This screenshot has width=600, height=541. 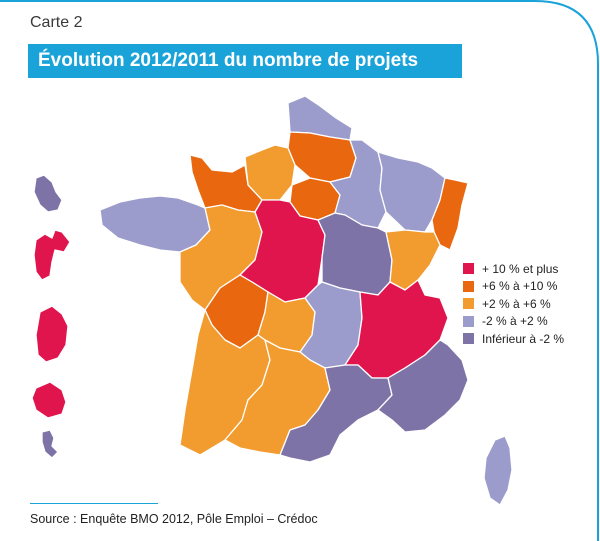 What do you see at coordinates (52, 255) in the screenshot?
I see `region-guadeloupe` at bounding box center [52, 255].